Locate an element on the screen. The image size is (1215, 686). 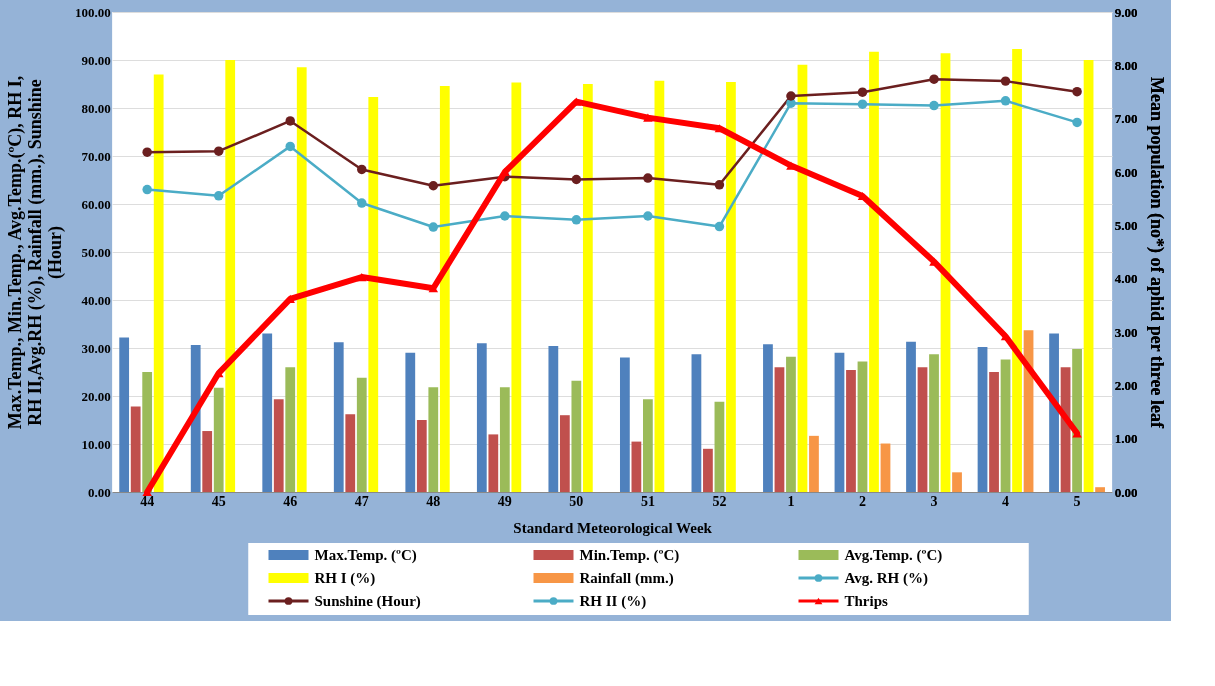
legend-label: Avg. RH (%) is located at coordinates (886, 578).